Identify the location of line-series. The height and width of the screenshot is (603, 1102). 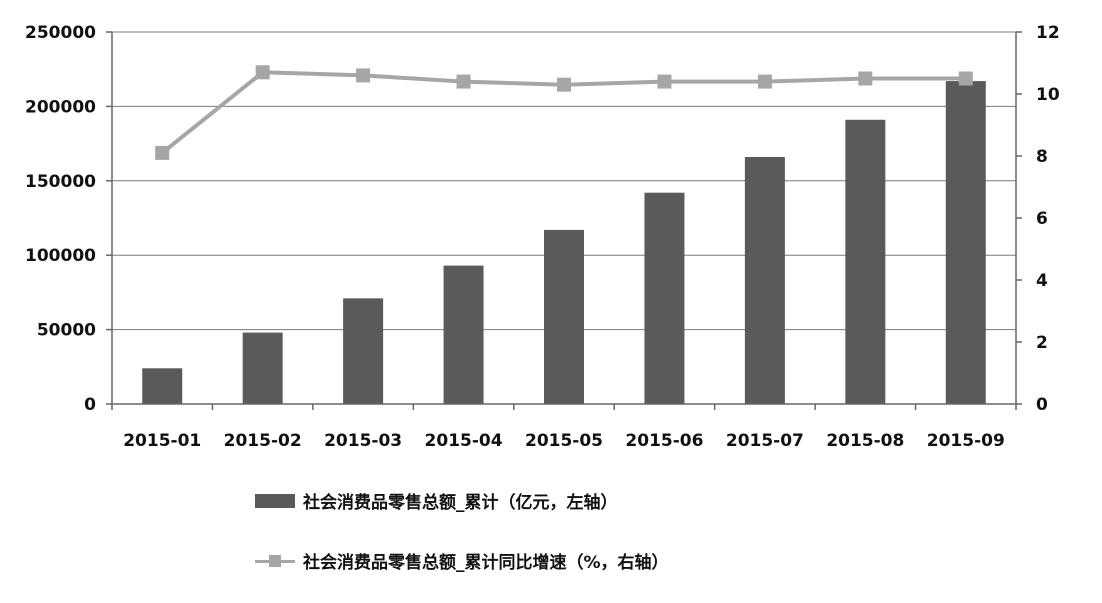
(564, 112).